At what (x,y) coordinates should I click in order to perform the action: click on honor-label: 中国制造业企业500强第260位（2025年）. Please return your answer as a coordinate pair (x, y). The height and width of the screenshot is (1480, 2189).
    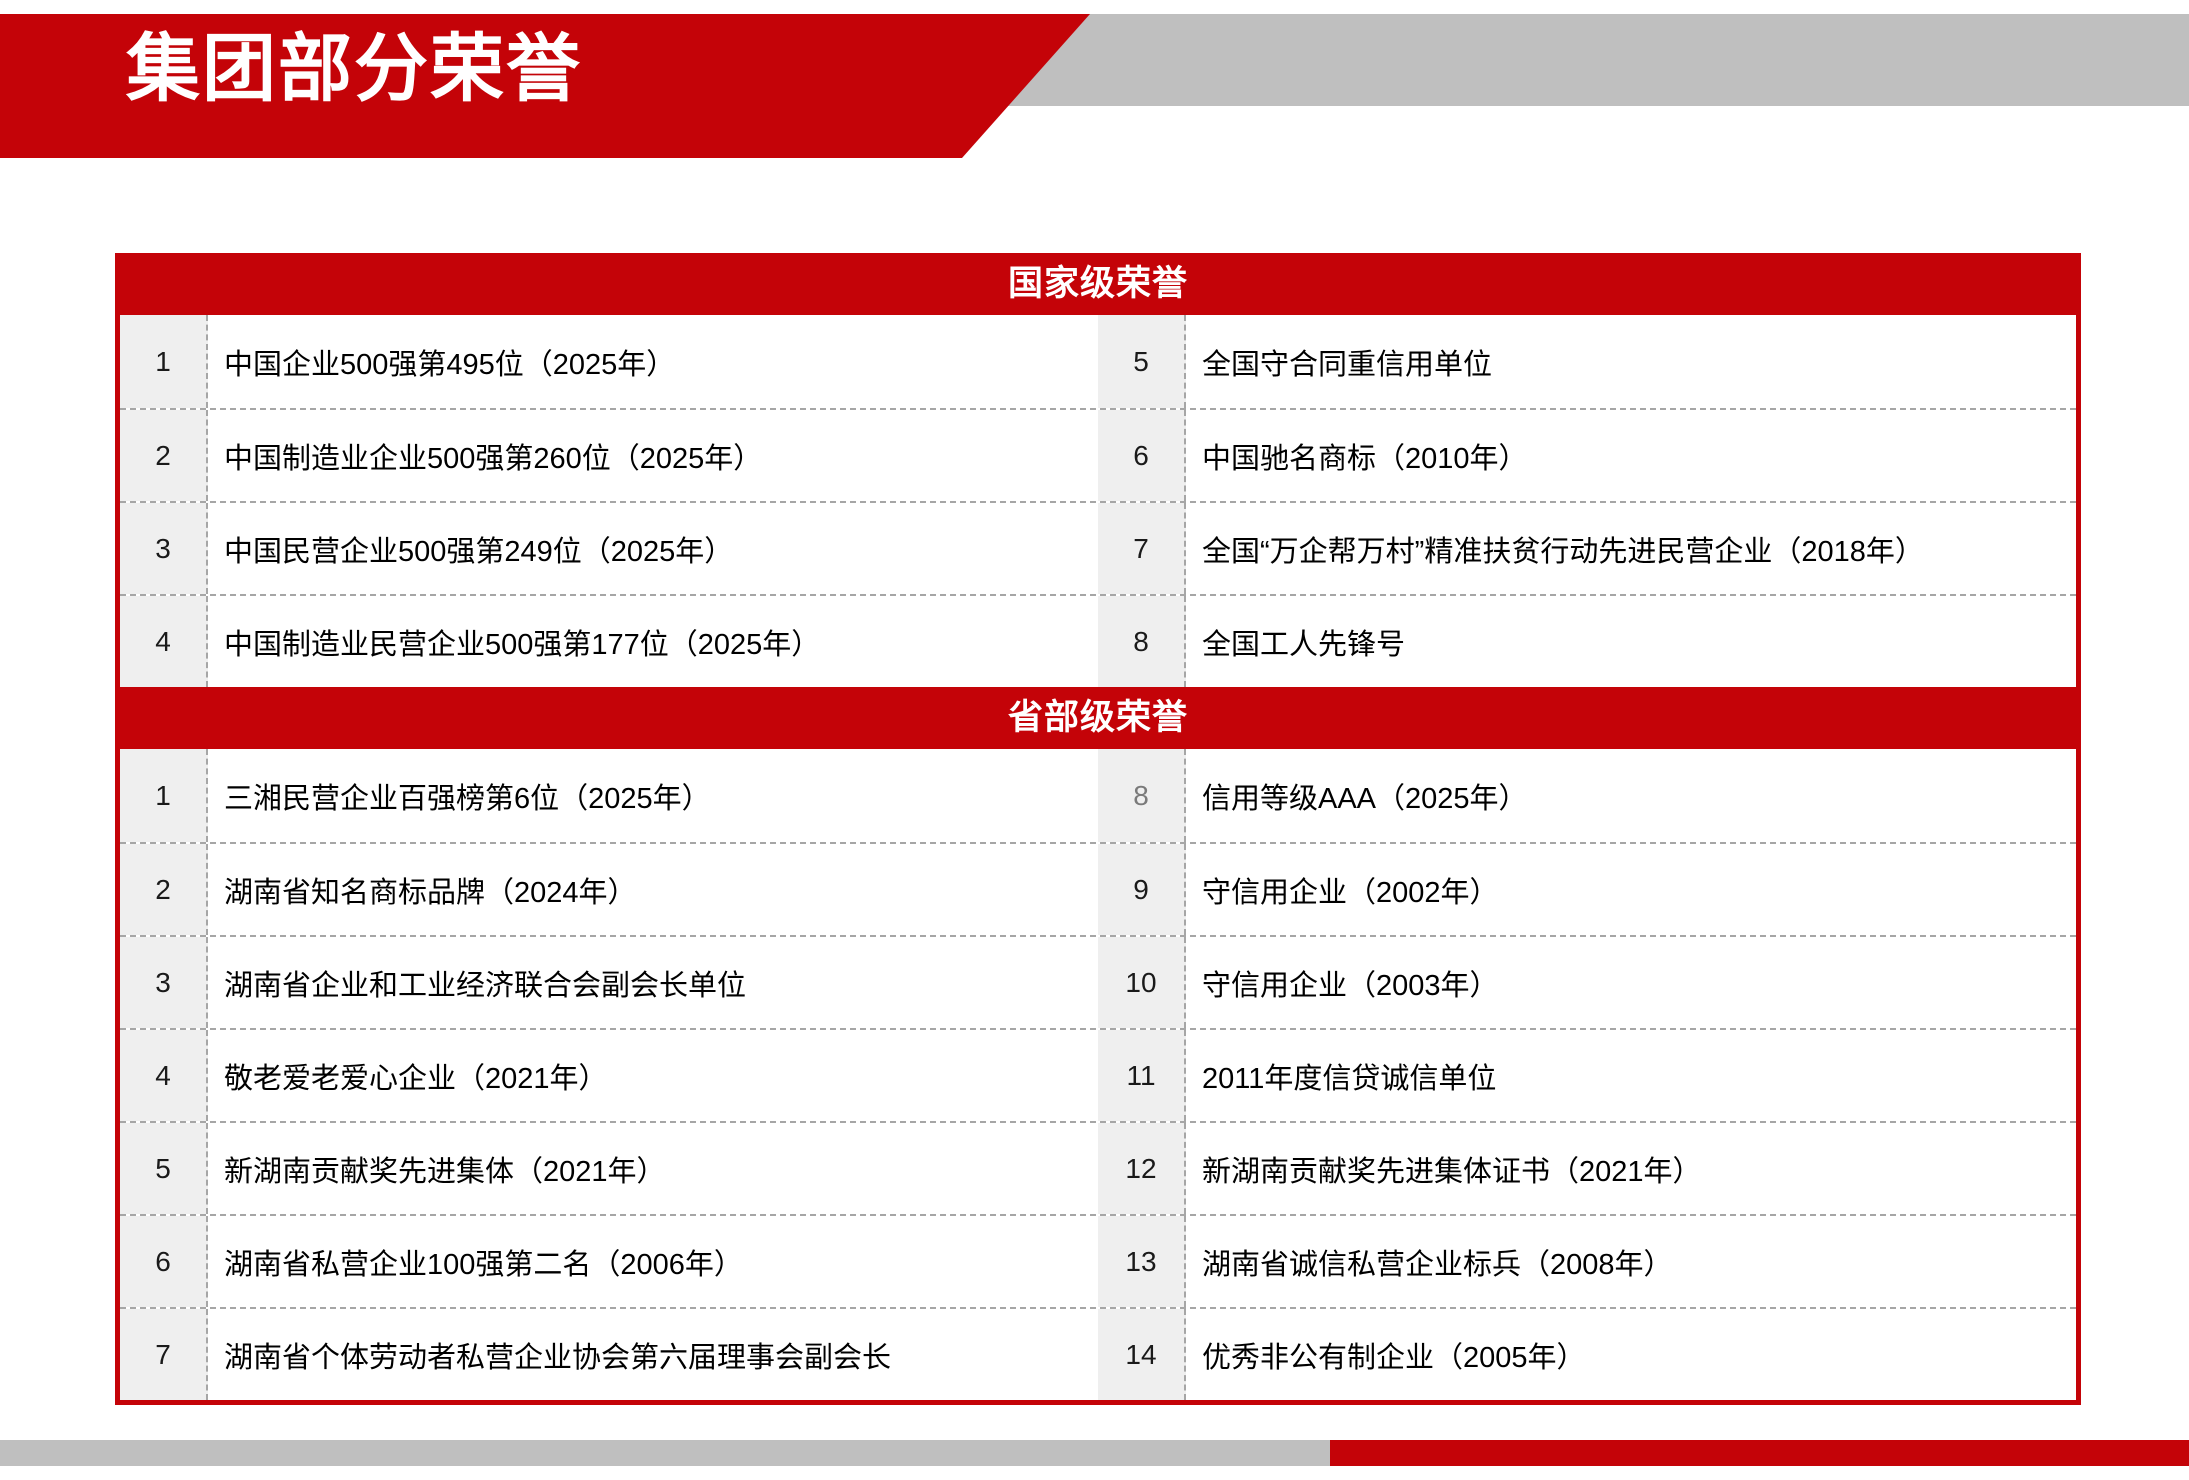
    Looking at the image, I should click on (493, 458).